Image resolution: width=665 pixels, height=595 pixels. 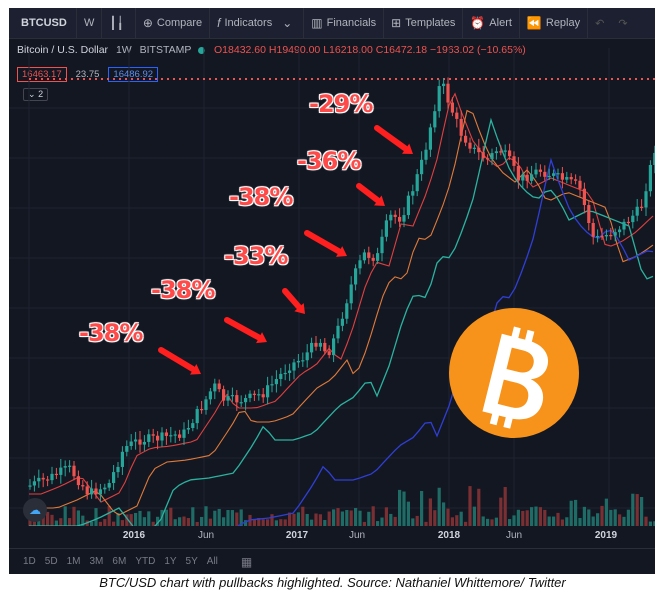 I want to click on indicators-button: f Indicators ⌄, so click(x=257, y=23).